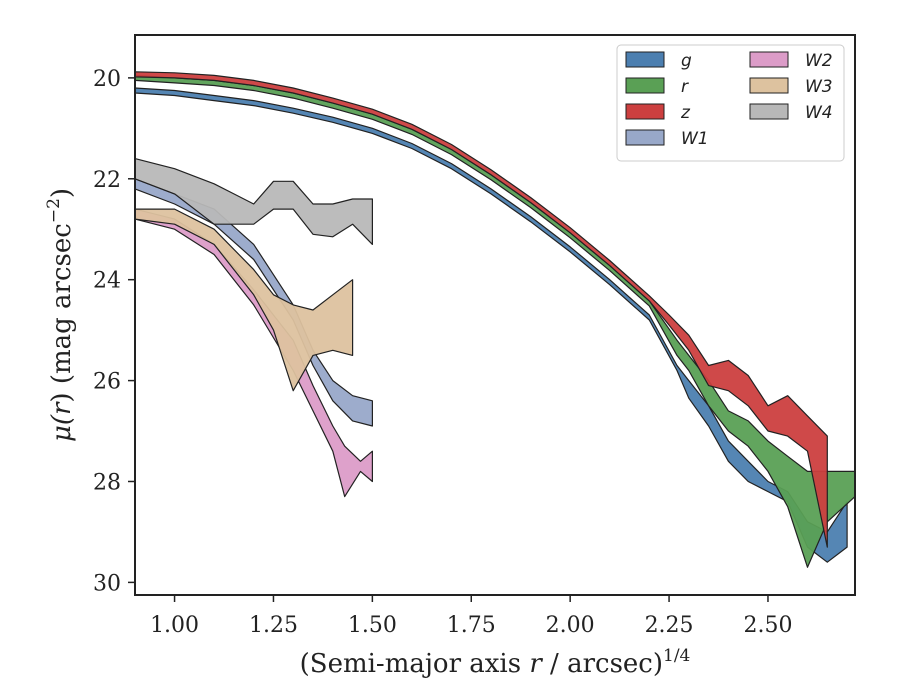 This screenshot has width=900, height=700. Describe the element at coordinates (767, 625) in the screenshot. I see `x-tick-label: 2.50` at that location.